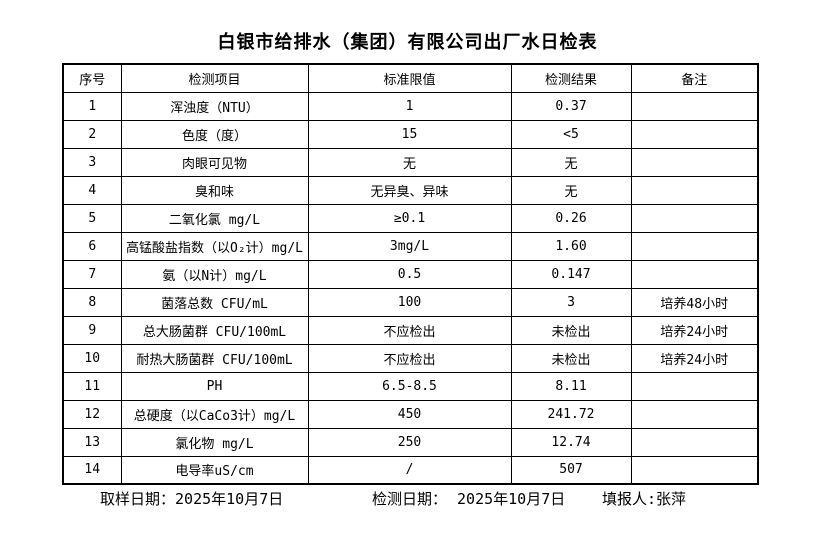 Image resolution: width=815 pixels, height=536 pixels. I want to click on sampling-date-value: 2025年10月7日, so click(229, 499).